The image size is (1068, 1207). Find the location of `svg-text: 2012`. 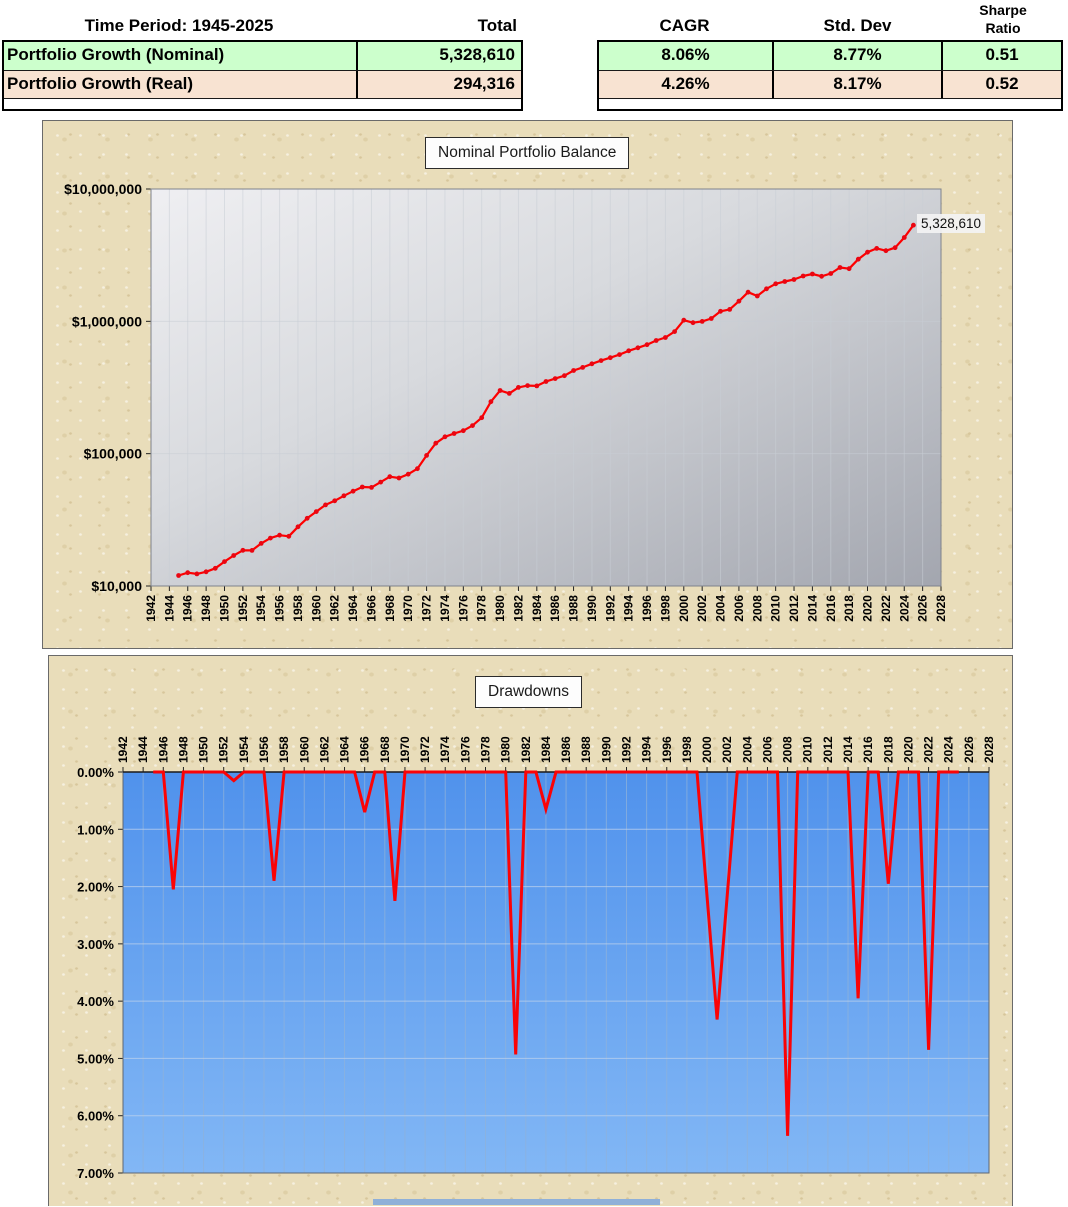

svg-text: 2012 is located at coordinates (828, 749).